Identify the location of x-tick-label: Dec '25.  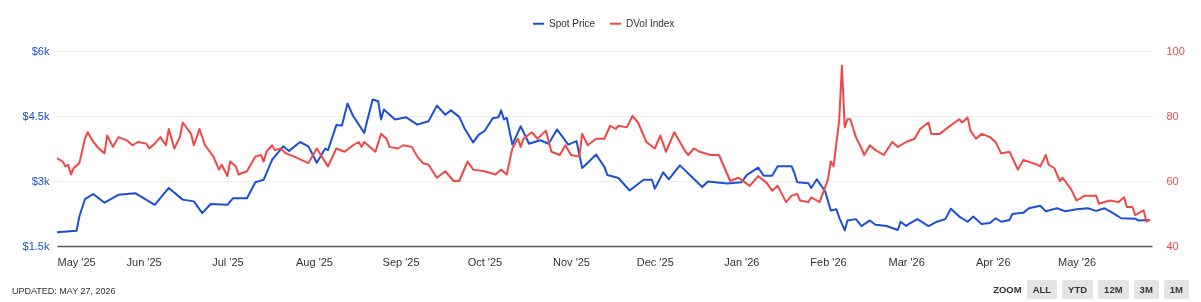
(655, 261).